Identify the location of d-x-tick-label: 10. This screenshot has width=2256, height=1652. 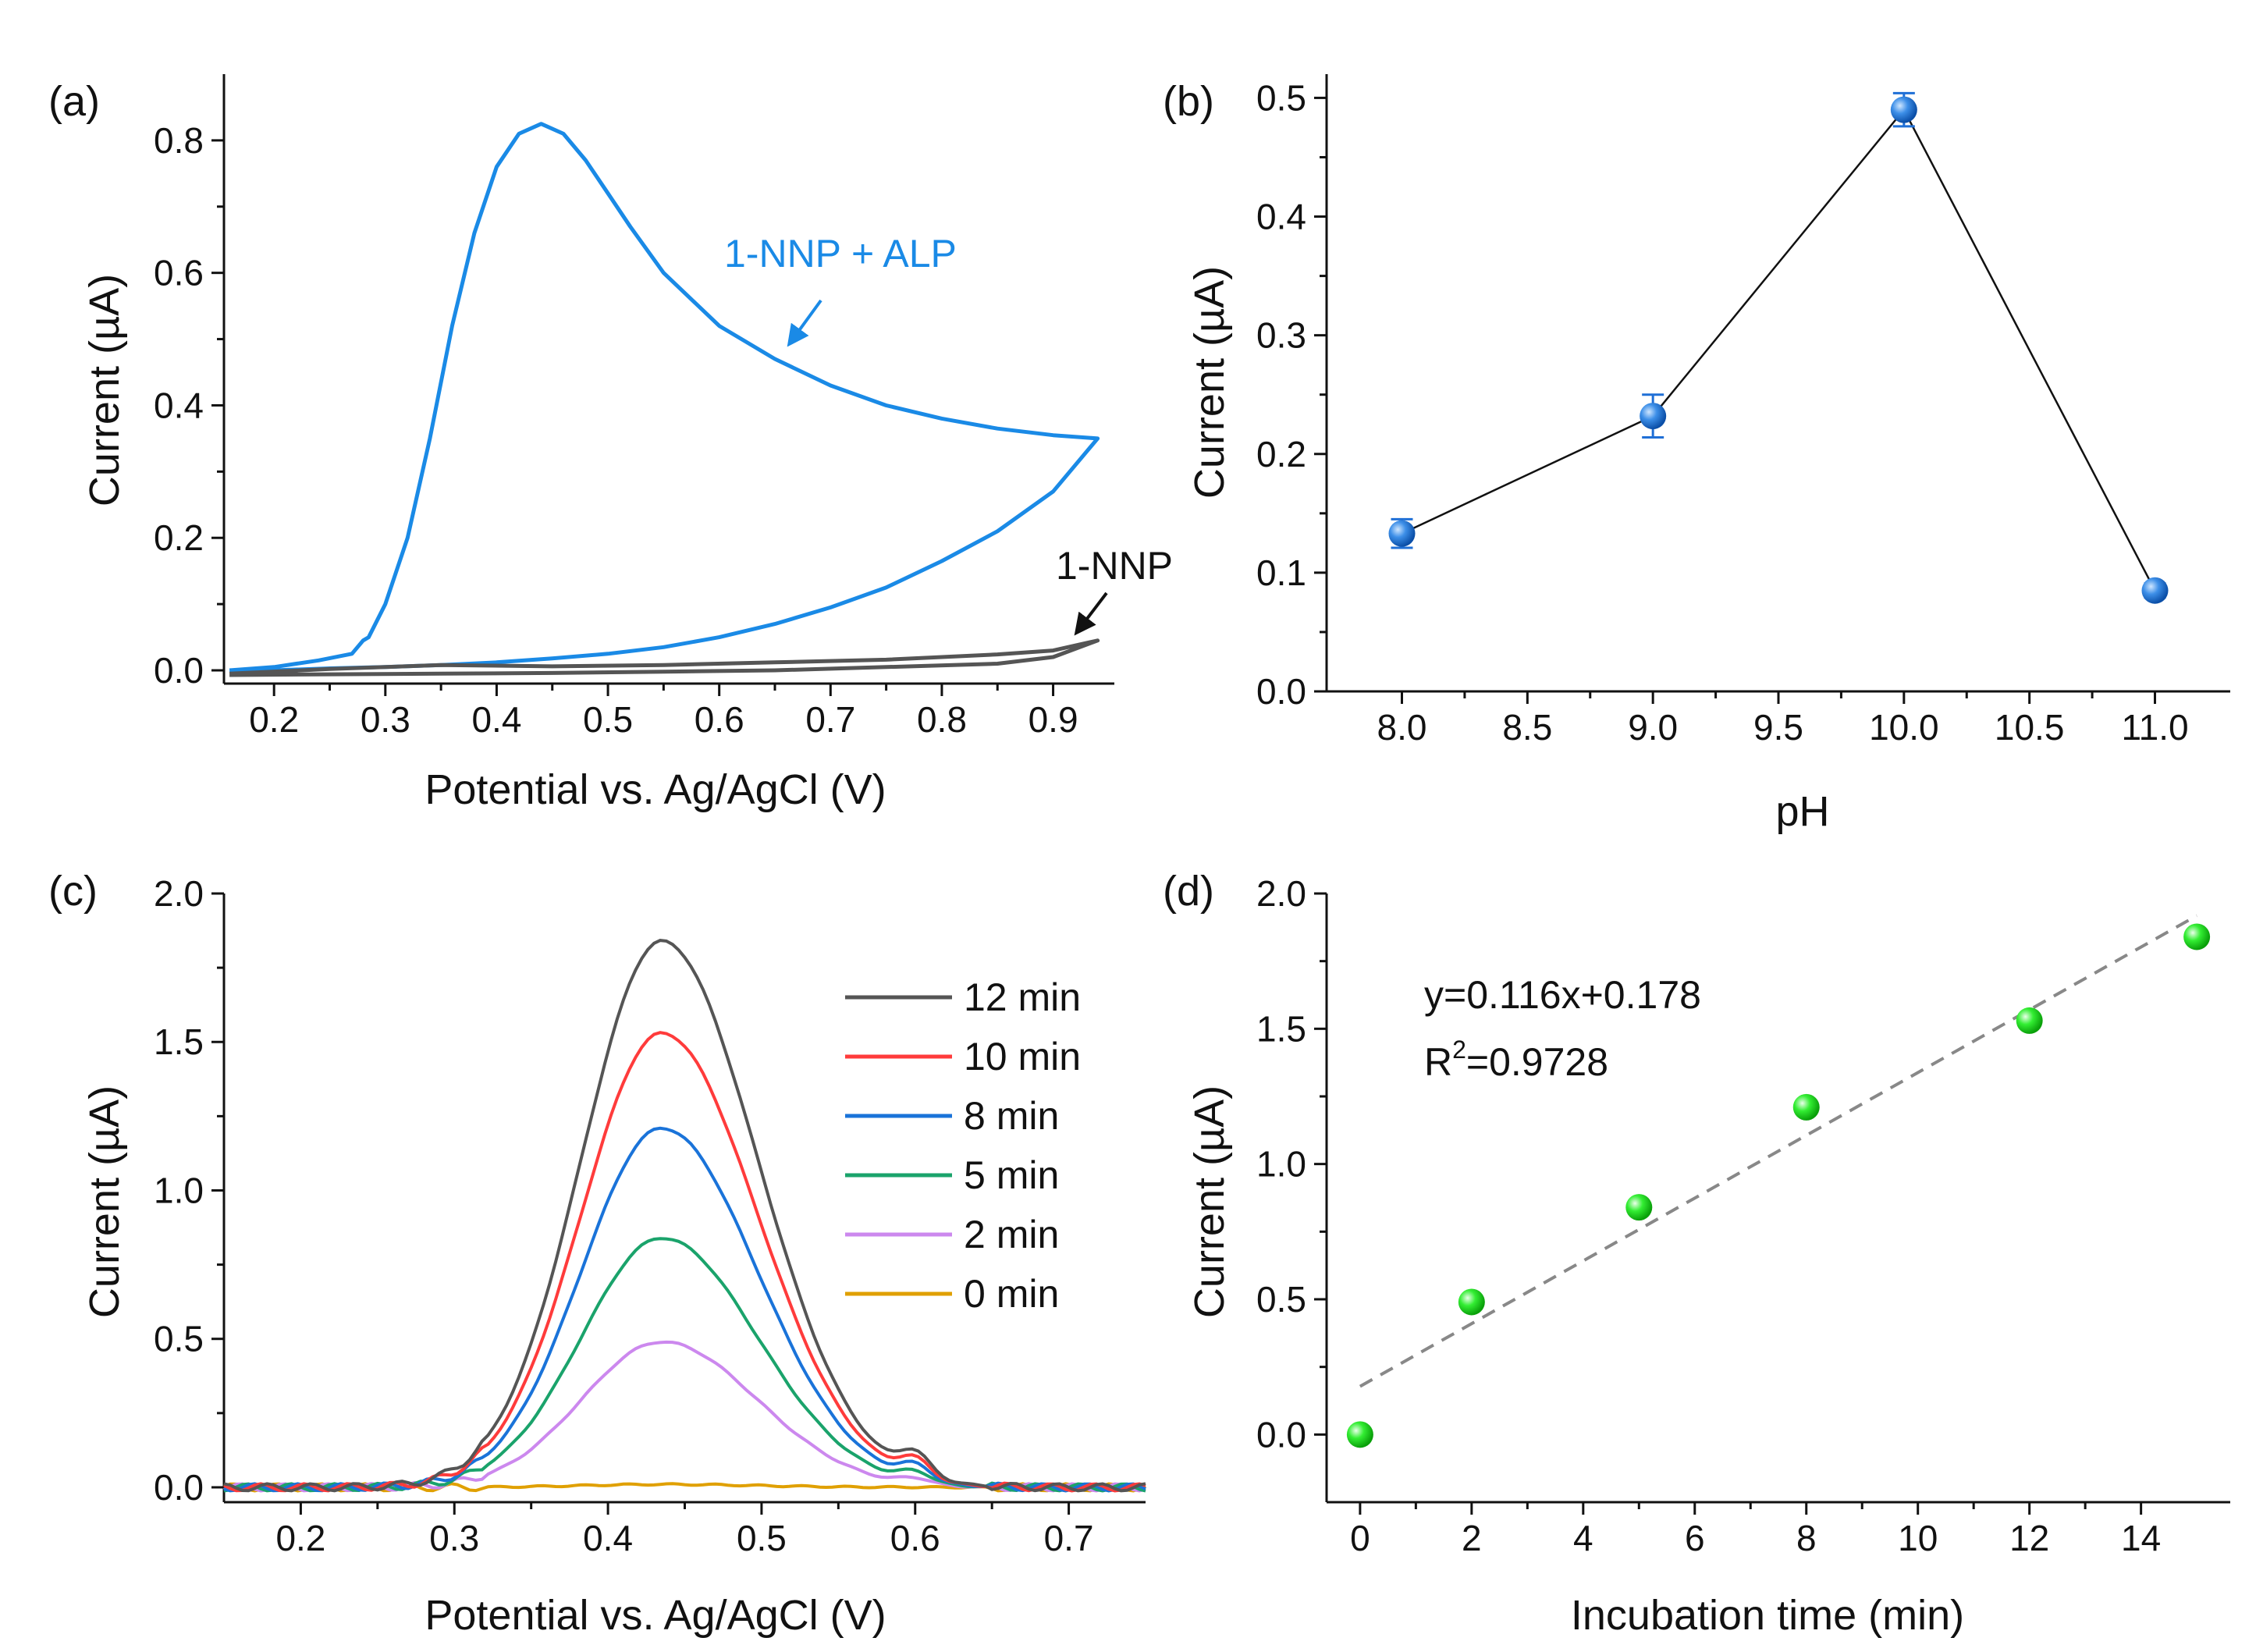
(1918, 1538).